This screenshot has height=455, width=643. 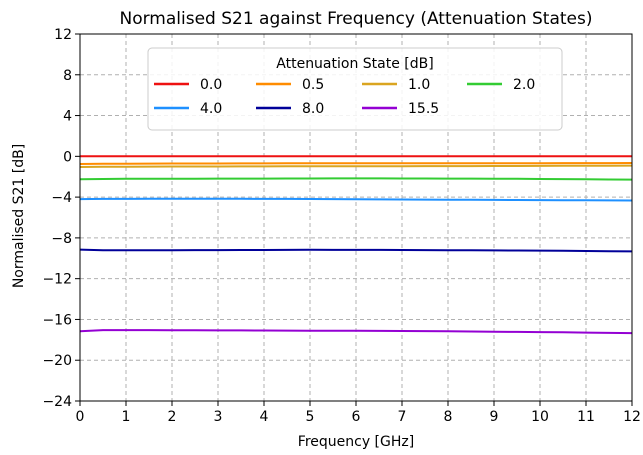 I want to click on legend-label-8.0: 8.0, so click(x=313, y=109).